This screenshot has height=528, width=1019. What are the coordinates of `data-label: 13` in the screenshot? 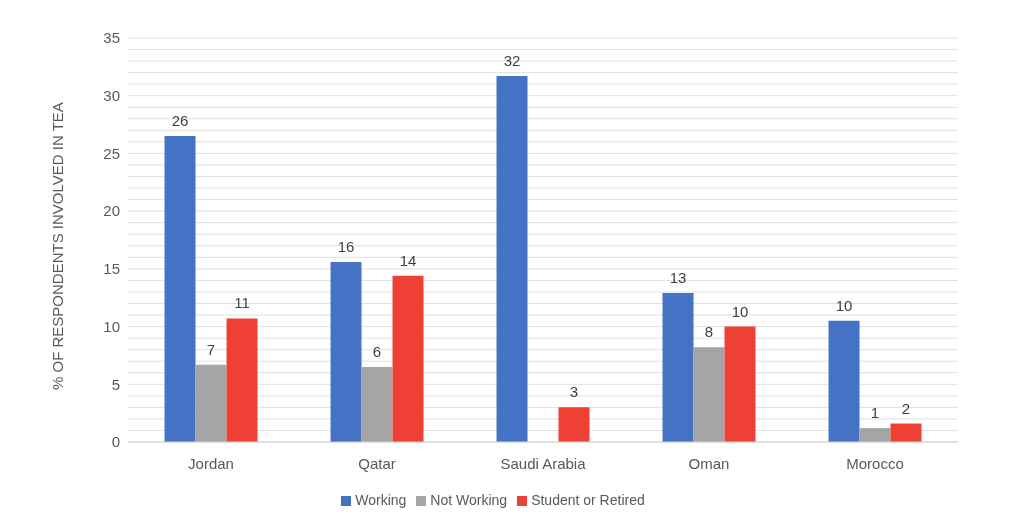 It's located at (678, 278).